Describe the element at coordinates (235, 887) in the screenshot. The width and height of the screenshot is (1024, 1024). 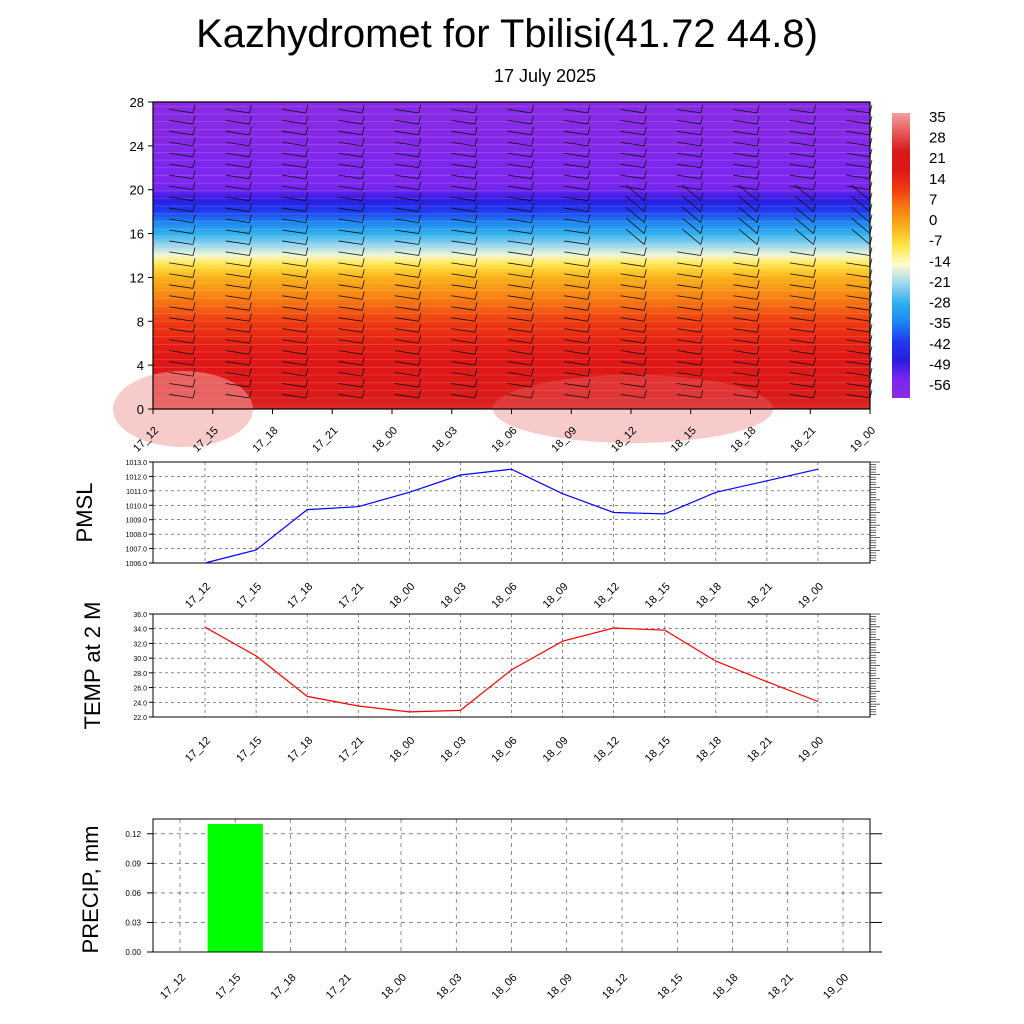
I see `precip-bar` at that location.